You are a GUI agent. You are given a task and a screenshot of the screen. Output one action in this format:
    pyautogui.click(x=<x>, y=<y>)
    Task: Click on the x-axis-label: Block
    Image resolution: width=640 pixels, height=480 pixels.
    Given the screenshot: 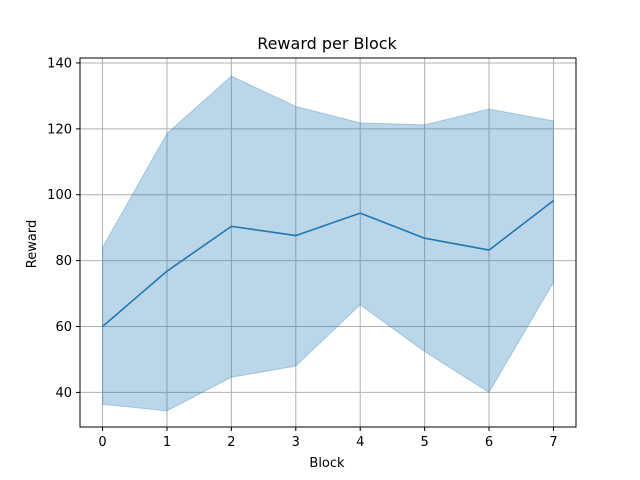 What is the action you would take?
    pyautogui.click(x=327, y=463)
    